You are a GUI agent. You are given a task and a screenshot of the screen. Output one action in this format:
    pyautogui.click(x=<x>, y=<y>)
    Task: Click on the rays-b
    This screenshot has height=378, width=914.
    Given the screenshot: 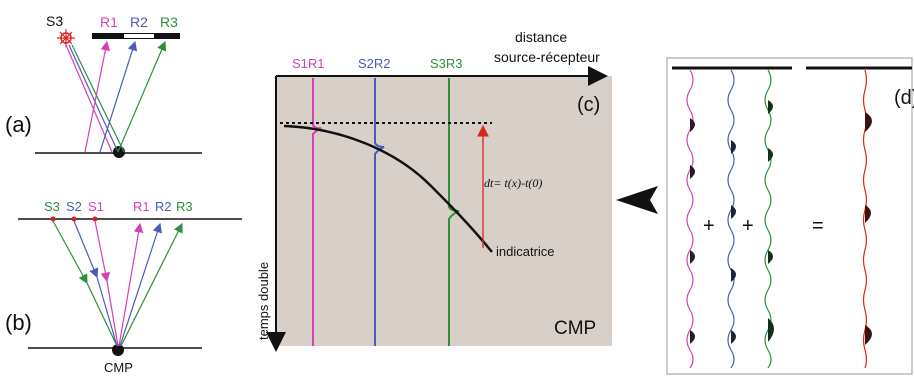 What is the action you would take?
    pyautogui.click(x=117, y=283)
    